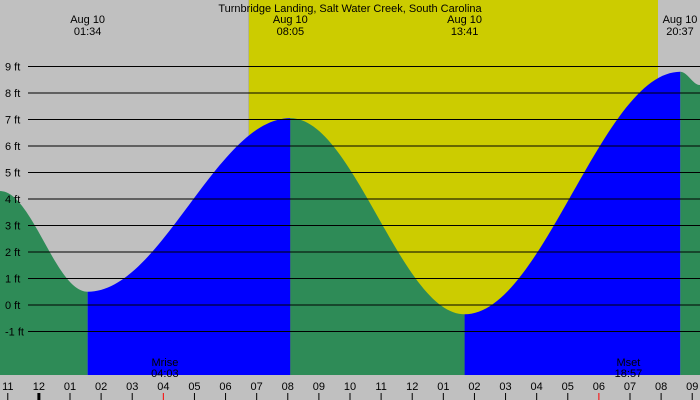  I want to click on y-tick-label: 5 ft, so click(12, 174).